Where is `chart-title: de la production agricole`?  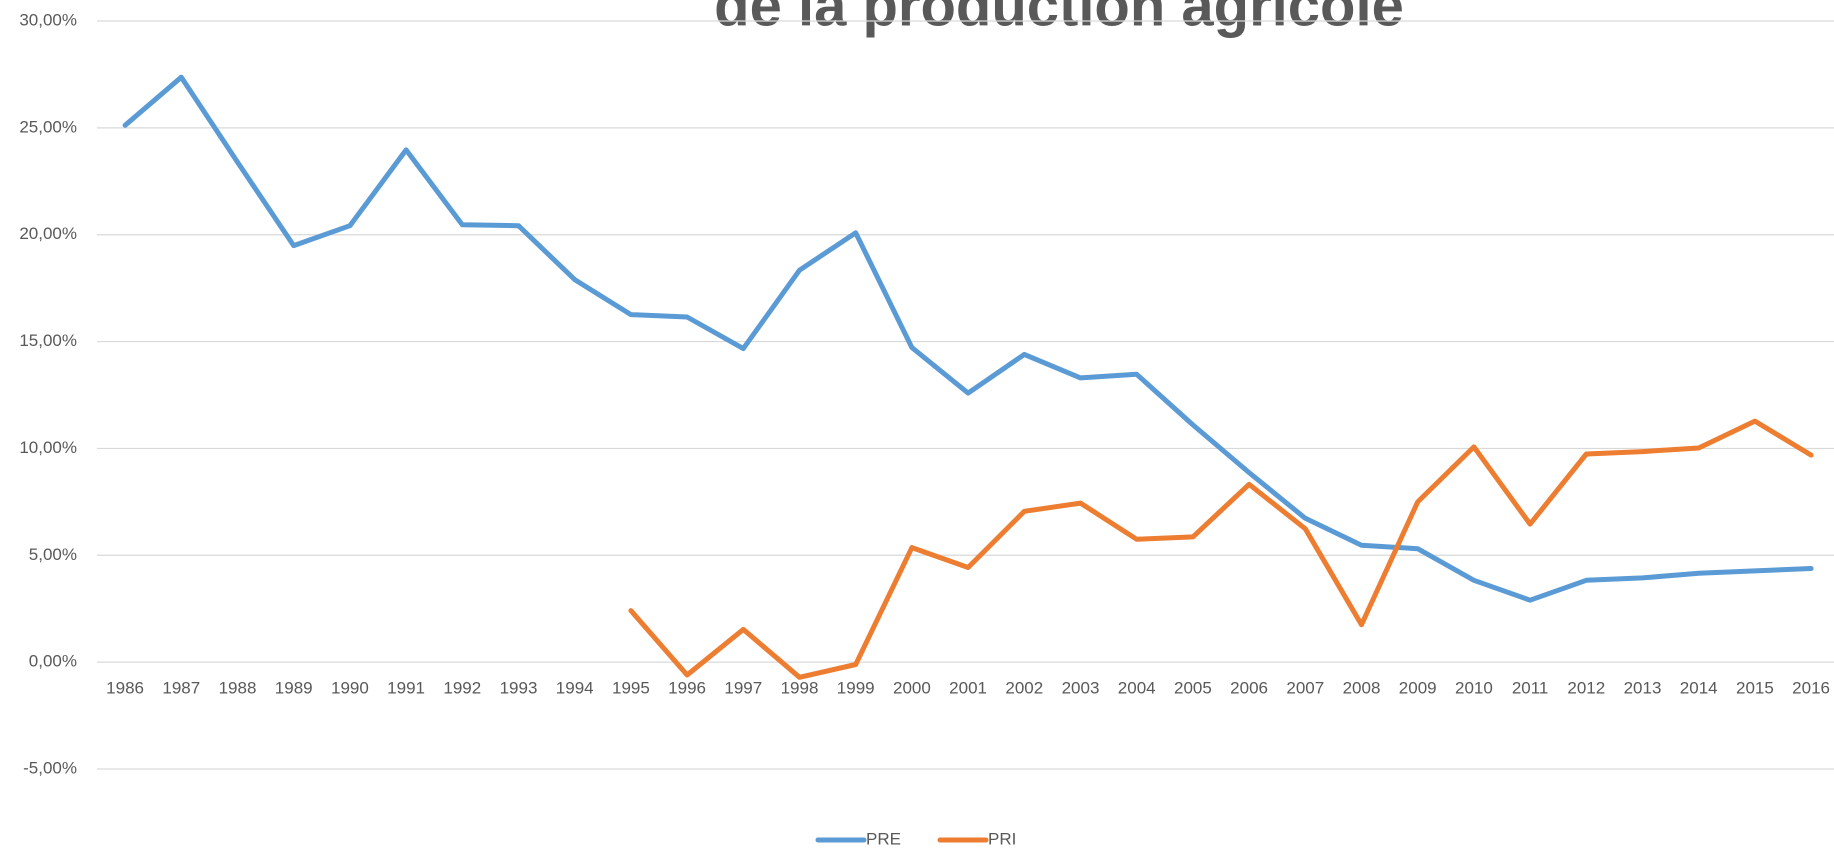
chart-title: de la production agricole is located at coordinates (1059, 19).